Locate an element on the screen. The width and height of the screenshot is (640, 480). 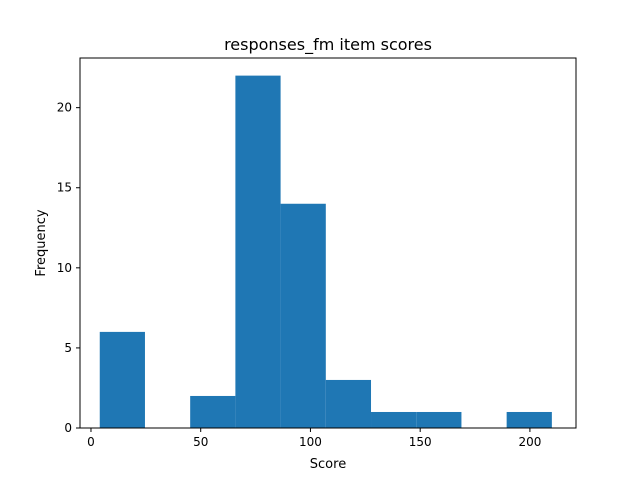
y-tick-label-1: 5 is located at coordinates (68, 348).